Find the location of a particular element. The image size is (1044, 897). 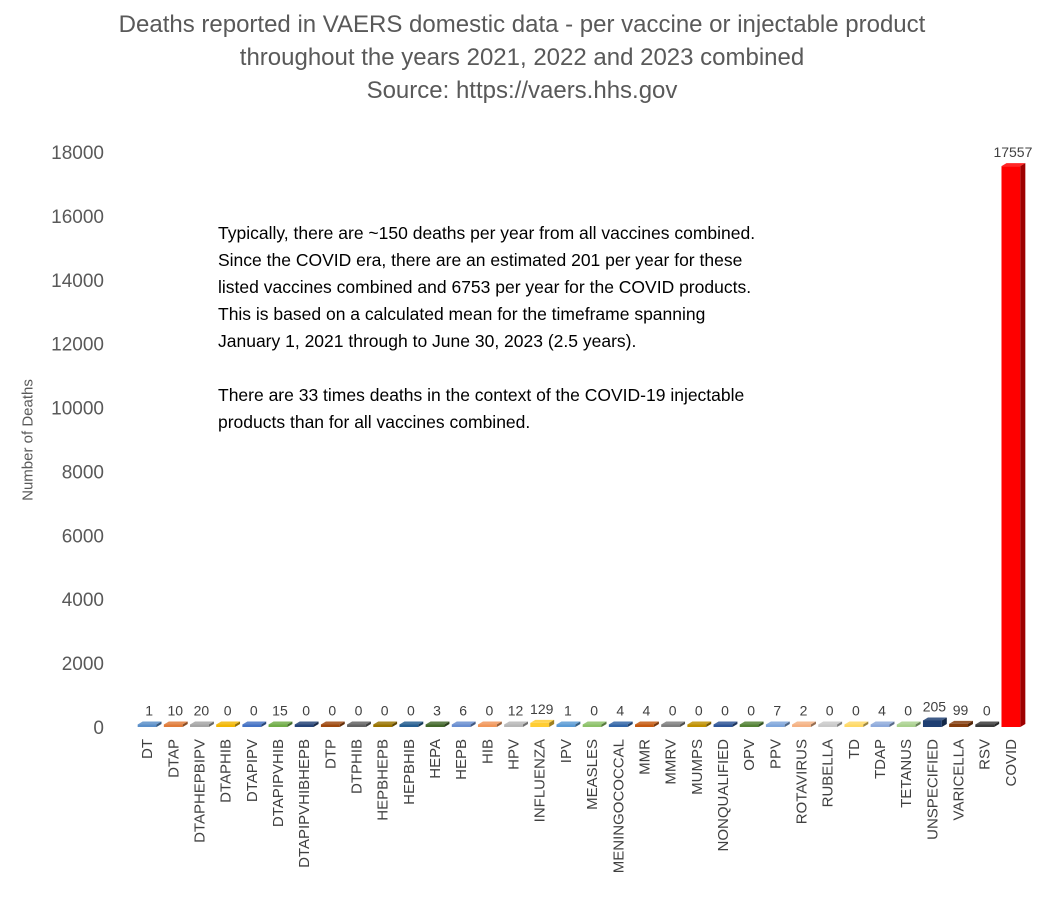

x-tick-label: DTAPHIB is located at coordinates (226, 771).